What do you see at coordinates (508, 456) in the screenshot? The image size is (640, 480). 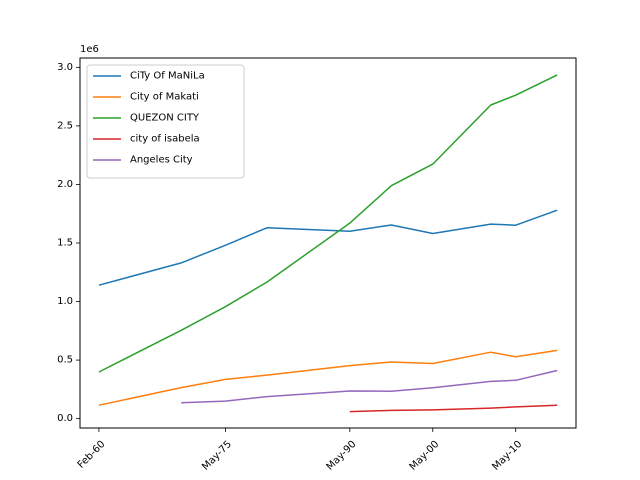 I see `x-tick-label: May-10` at bounding box center [508, 456].